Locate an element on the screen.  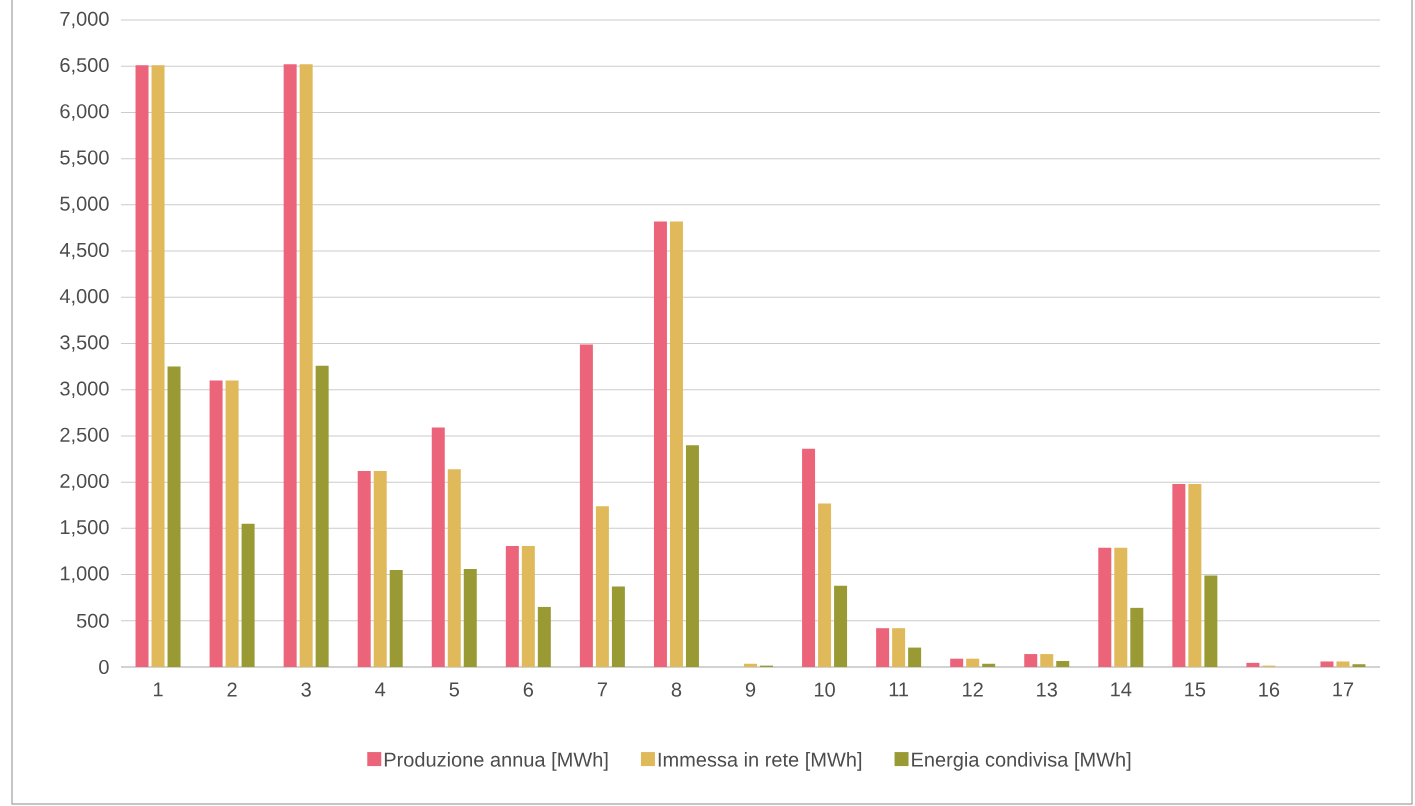
x-tick-label: 6 is located at coordinates (528, 689).